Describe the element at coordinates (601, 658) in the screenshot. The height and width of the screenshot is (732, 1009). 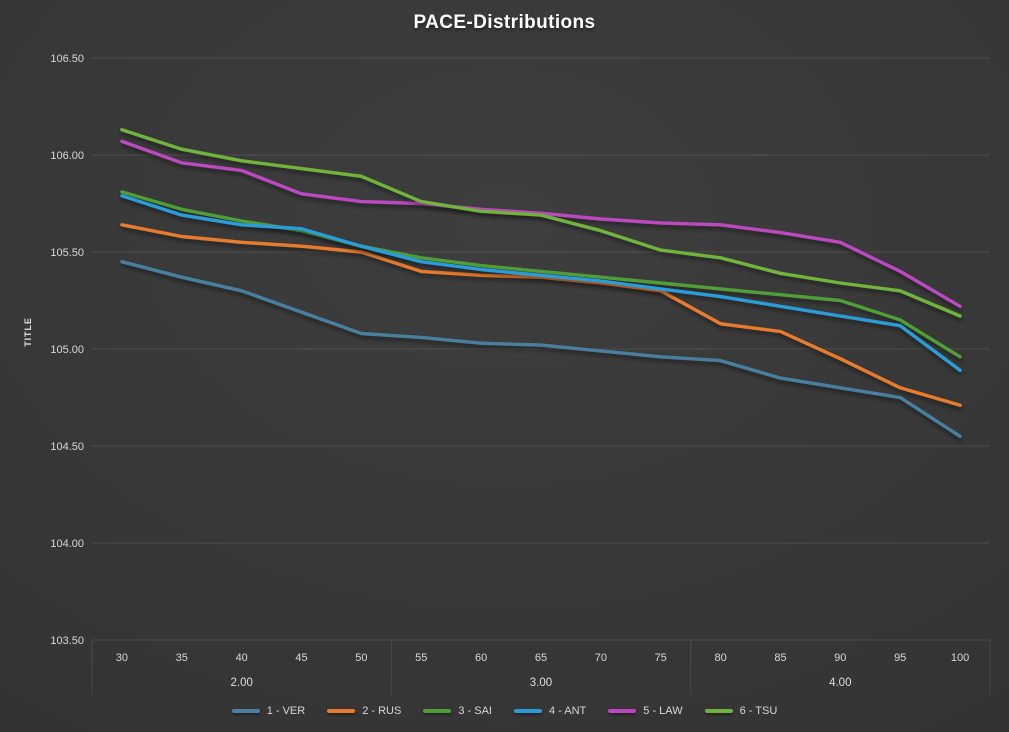
I see `x-tick-label: 70` at that location.